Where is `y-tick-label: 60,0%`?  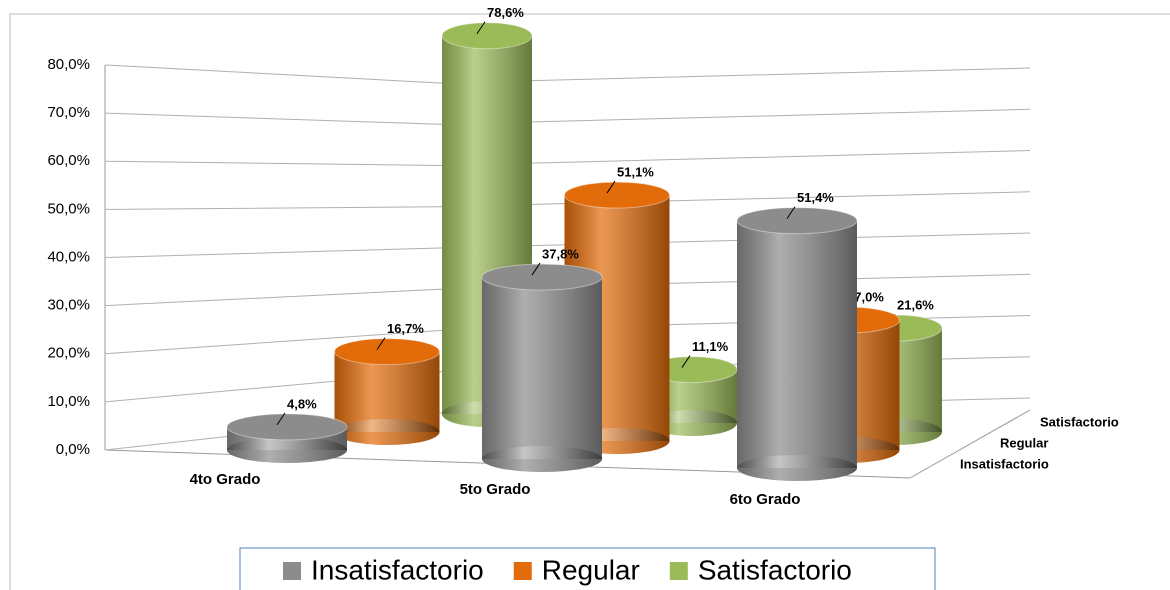 y-tick-label: 60,0% is located at coordinates (68, 160).